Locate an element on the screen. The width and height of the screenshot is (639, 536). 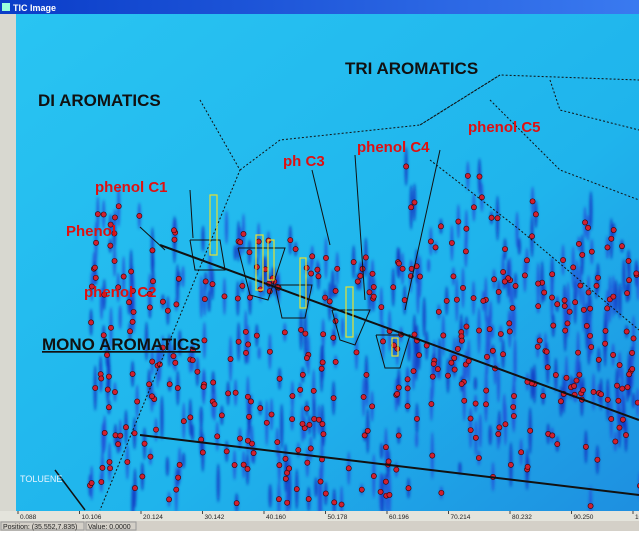
status-field is located at coordinates (42, 526).